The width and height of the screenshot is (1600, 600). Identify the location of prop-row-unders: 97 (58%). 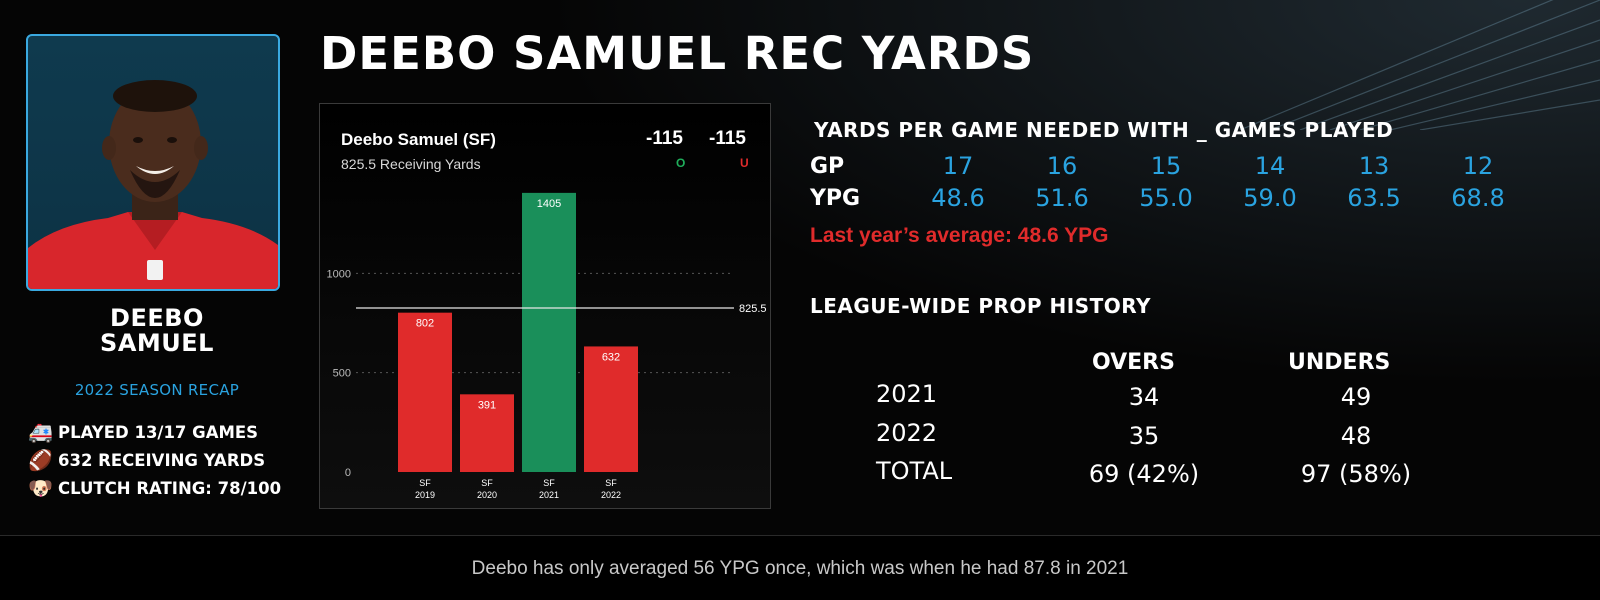
(1356, 474).